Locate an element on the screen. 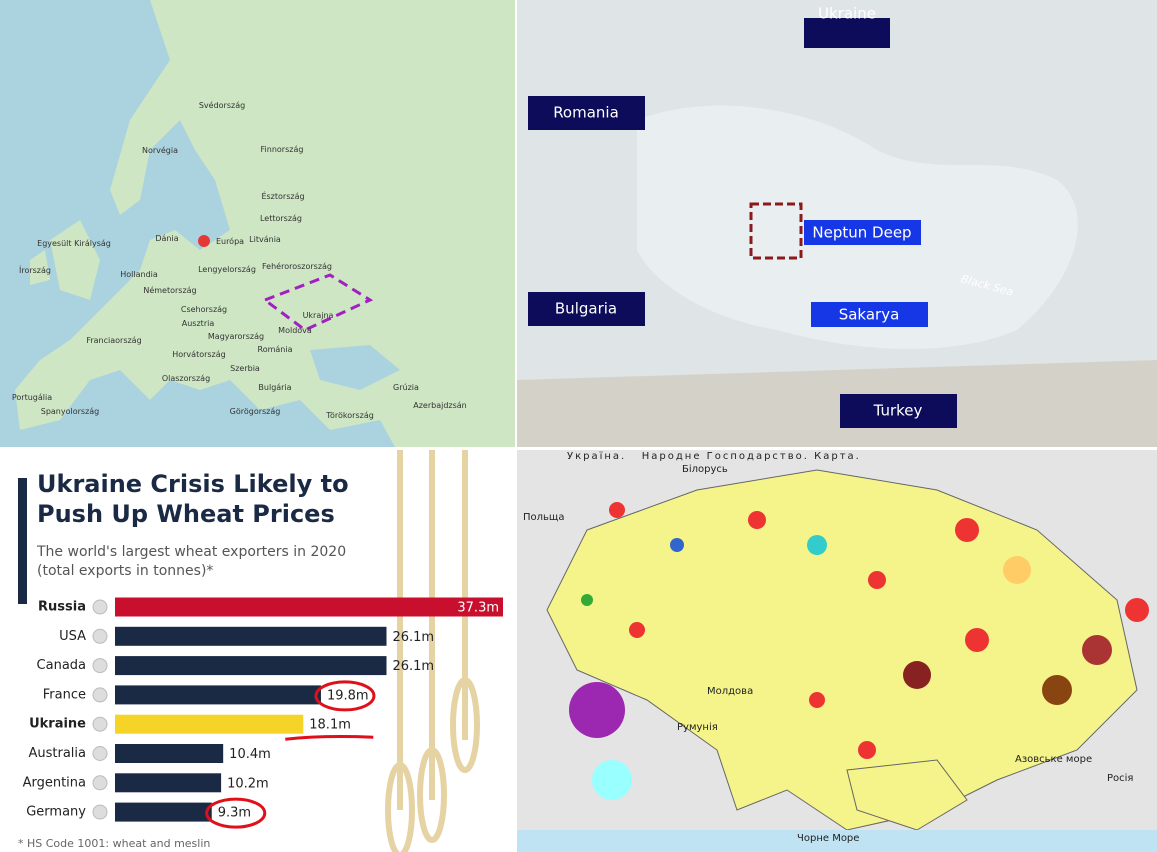 This screenshot has height=852, width=1157. map-label: Lengyelország is located at coordinates (227, 269).